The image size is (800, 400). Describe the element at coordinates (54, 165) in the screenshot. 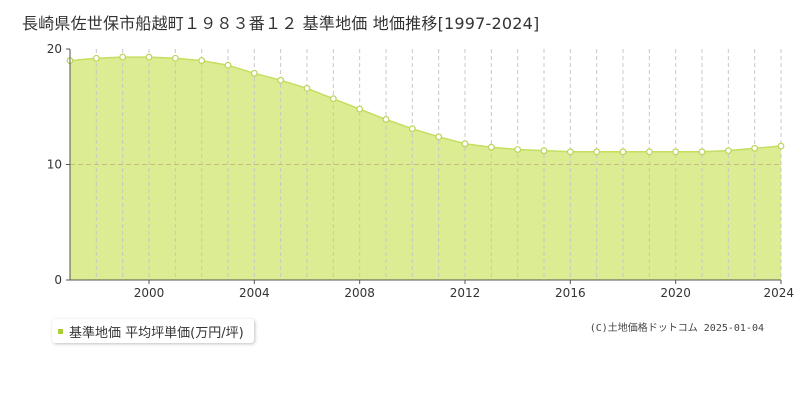

I see `y-tick-label: 10` at that location.